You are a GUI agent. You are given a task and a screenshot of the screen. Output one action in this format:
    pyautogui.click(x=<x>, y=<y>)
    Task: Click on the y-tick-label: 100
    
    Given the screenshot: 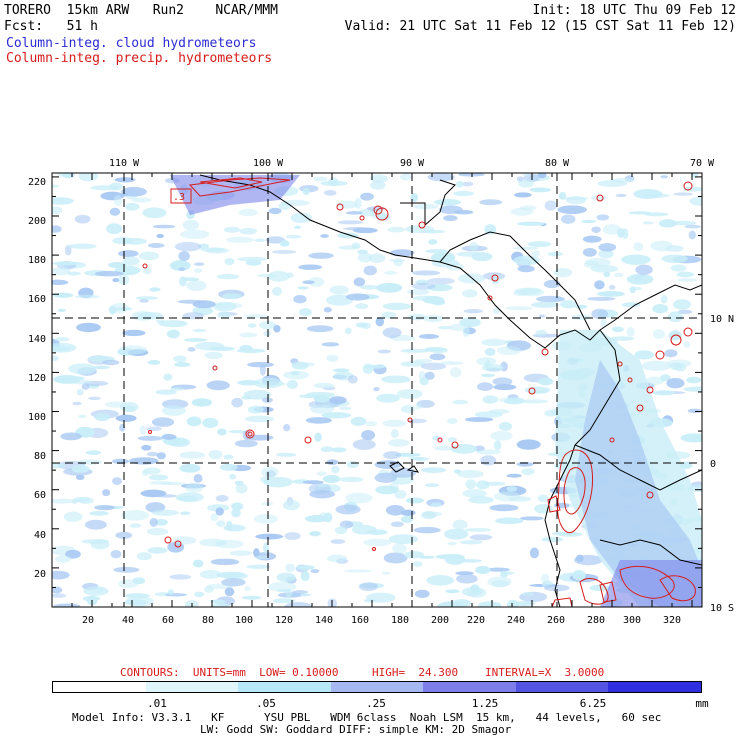 What is the action you would take?
    pyautogui.click(x=37, y=417)
    